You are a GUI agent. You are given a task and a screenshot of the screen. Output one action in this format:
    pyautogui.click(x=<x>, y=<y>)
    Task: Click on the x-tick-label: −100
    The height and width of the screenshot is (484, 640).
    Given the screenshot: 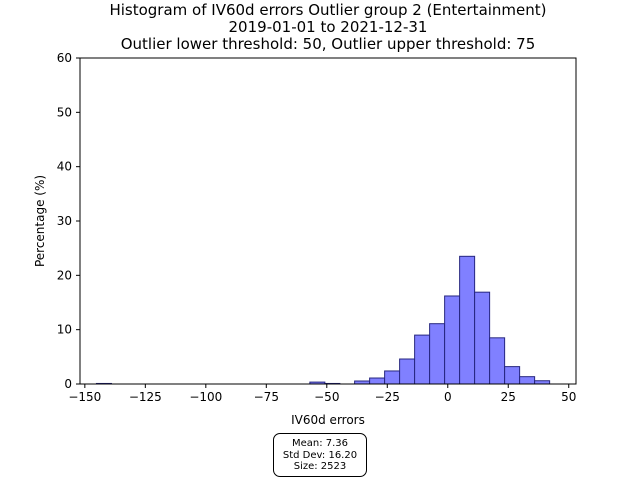 What is the action you would take?
    pyautogui.click(x=205, y=397)
    